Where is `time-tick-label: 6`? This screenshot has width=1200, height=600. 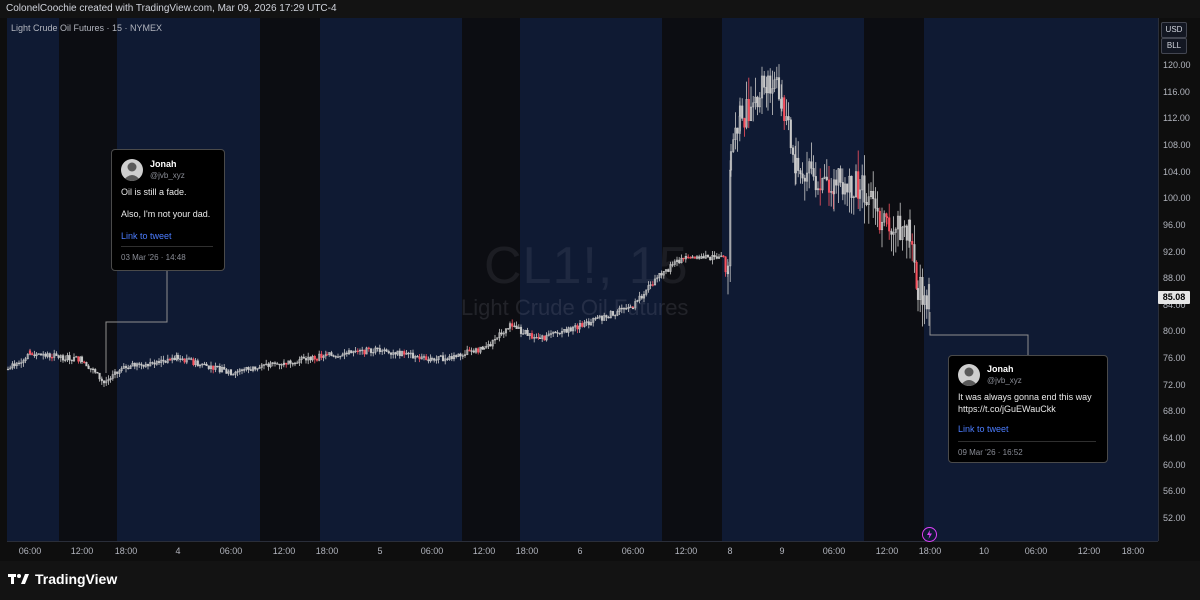
time-tick-label: 6 is located at coordinates (580, 551).